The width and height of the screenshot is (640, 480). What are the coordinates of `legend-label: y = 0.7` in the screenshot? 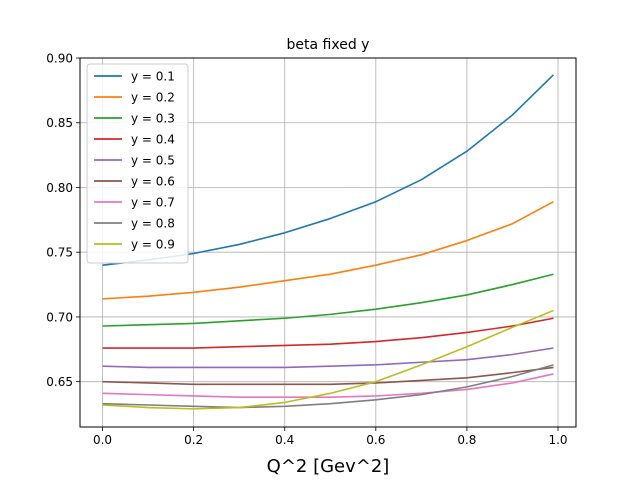 It's located at (153, 203).